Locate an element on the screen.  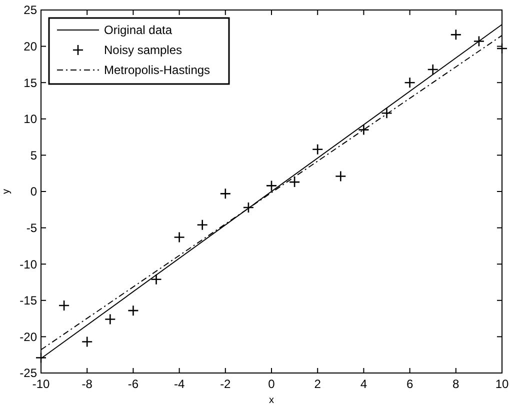
x-tick-label: 0 is located at coordinates (272, 384).